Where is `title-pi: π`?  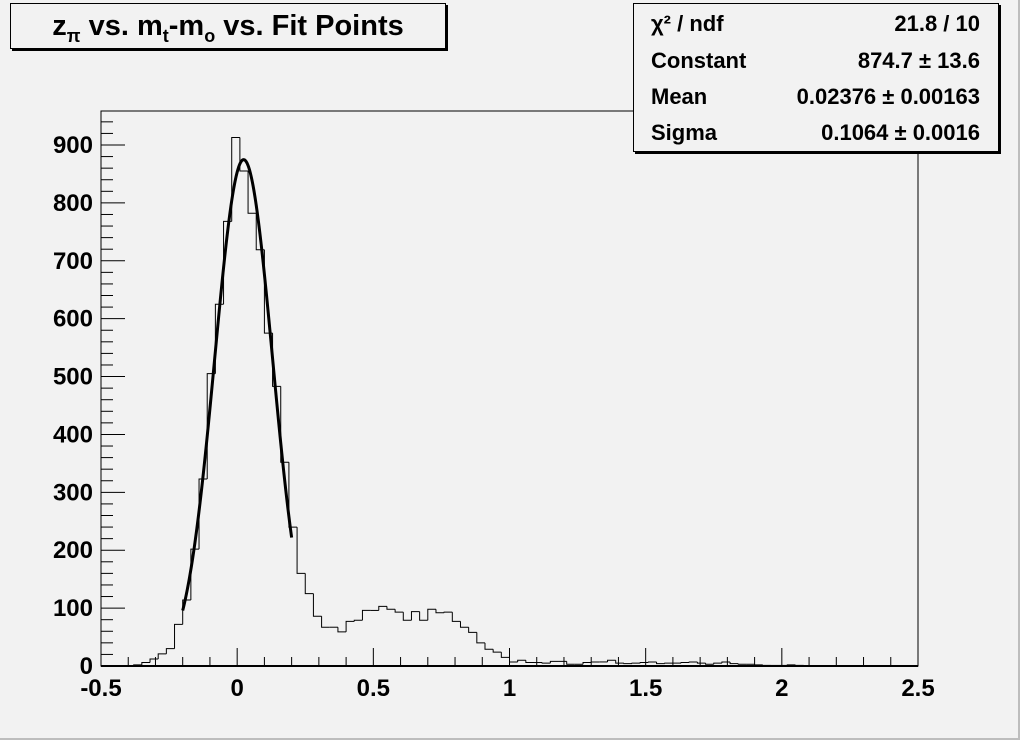 title-pi: π is located at coordinates (73, 35).